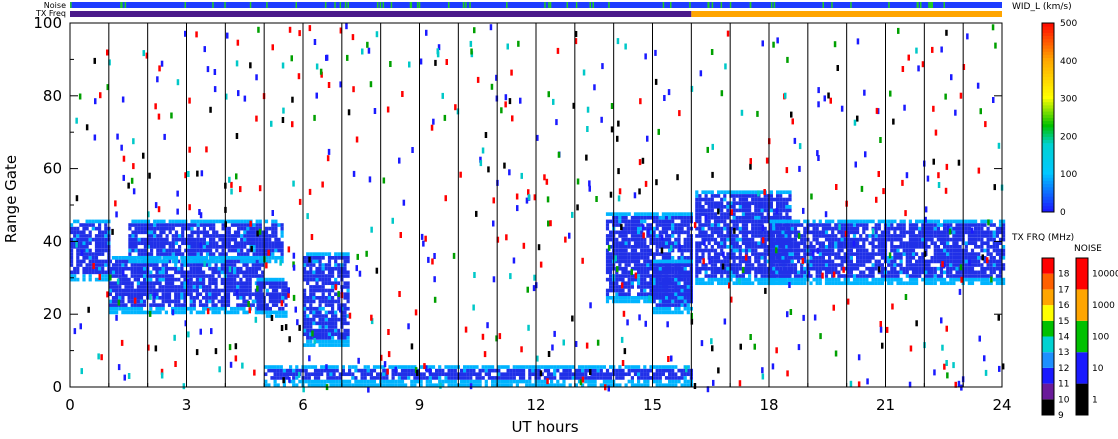 This screenshot has width=1118, height=439. Describe the element at coordinates (774, 5) in the screenshot. I see `noise-bar-mark` at that location.